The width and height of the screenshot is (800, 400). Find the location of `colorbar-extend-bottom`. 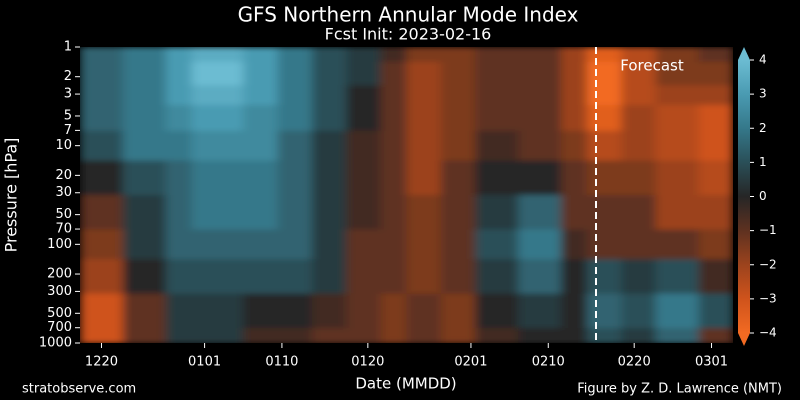

colorbar-extend-bottom is located at coordinates (744, 339).